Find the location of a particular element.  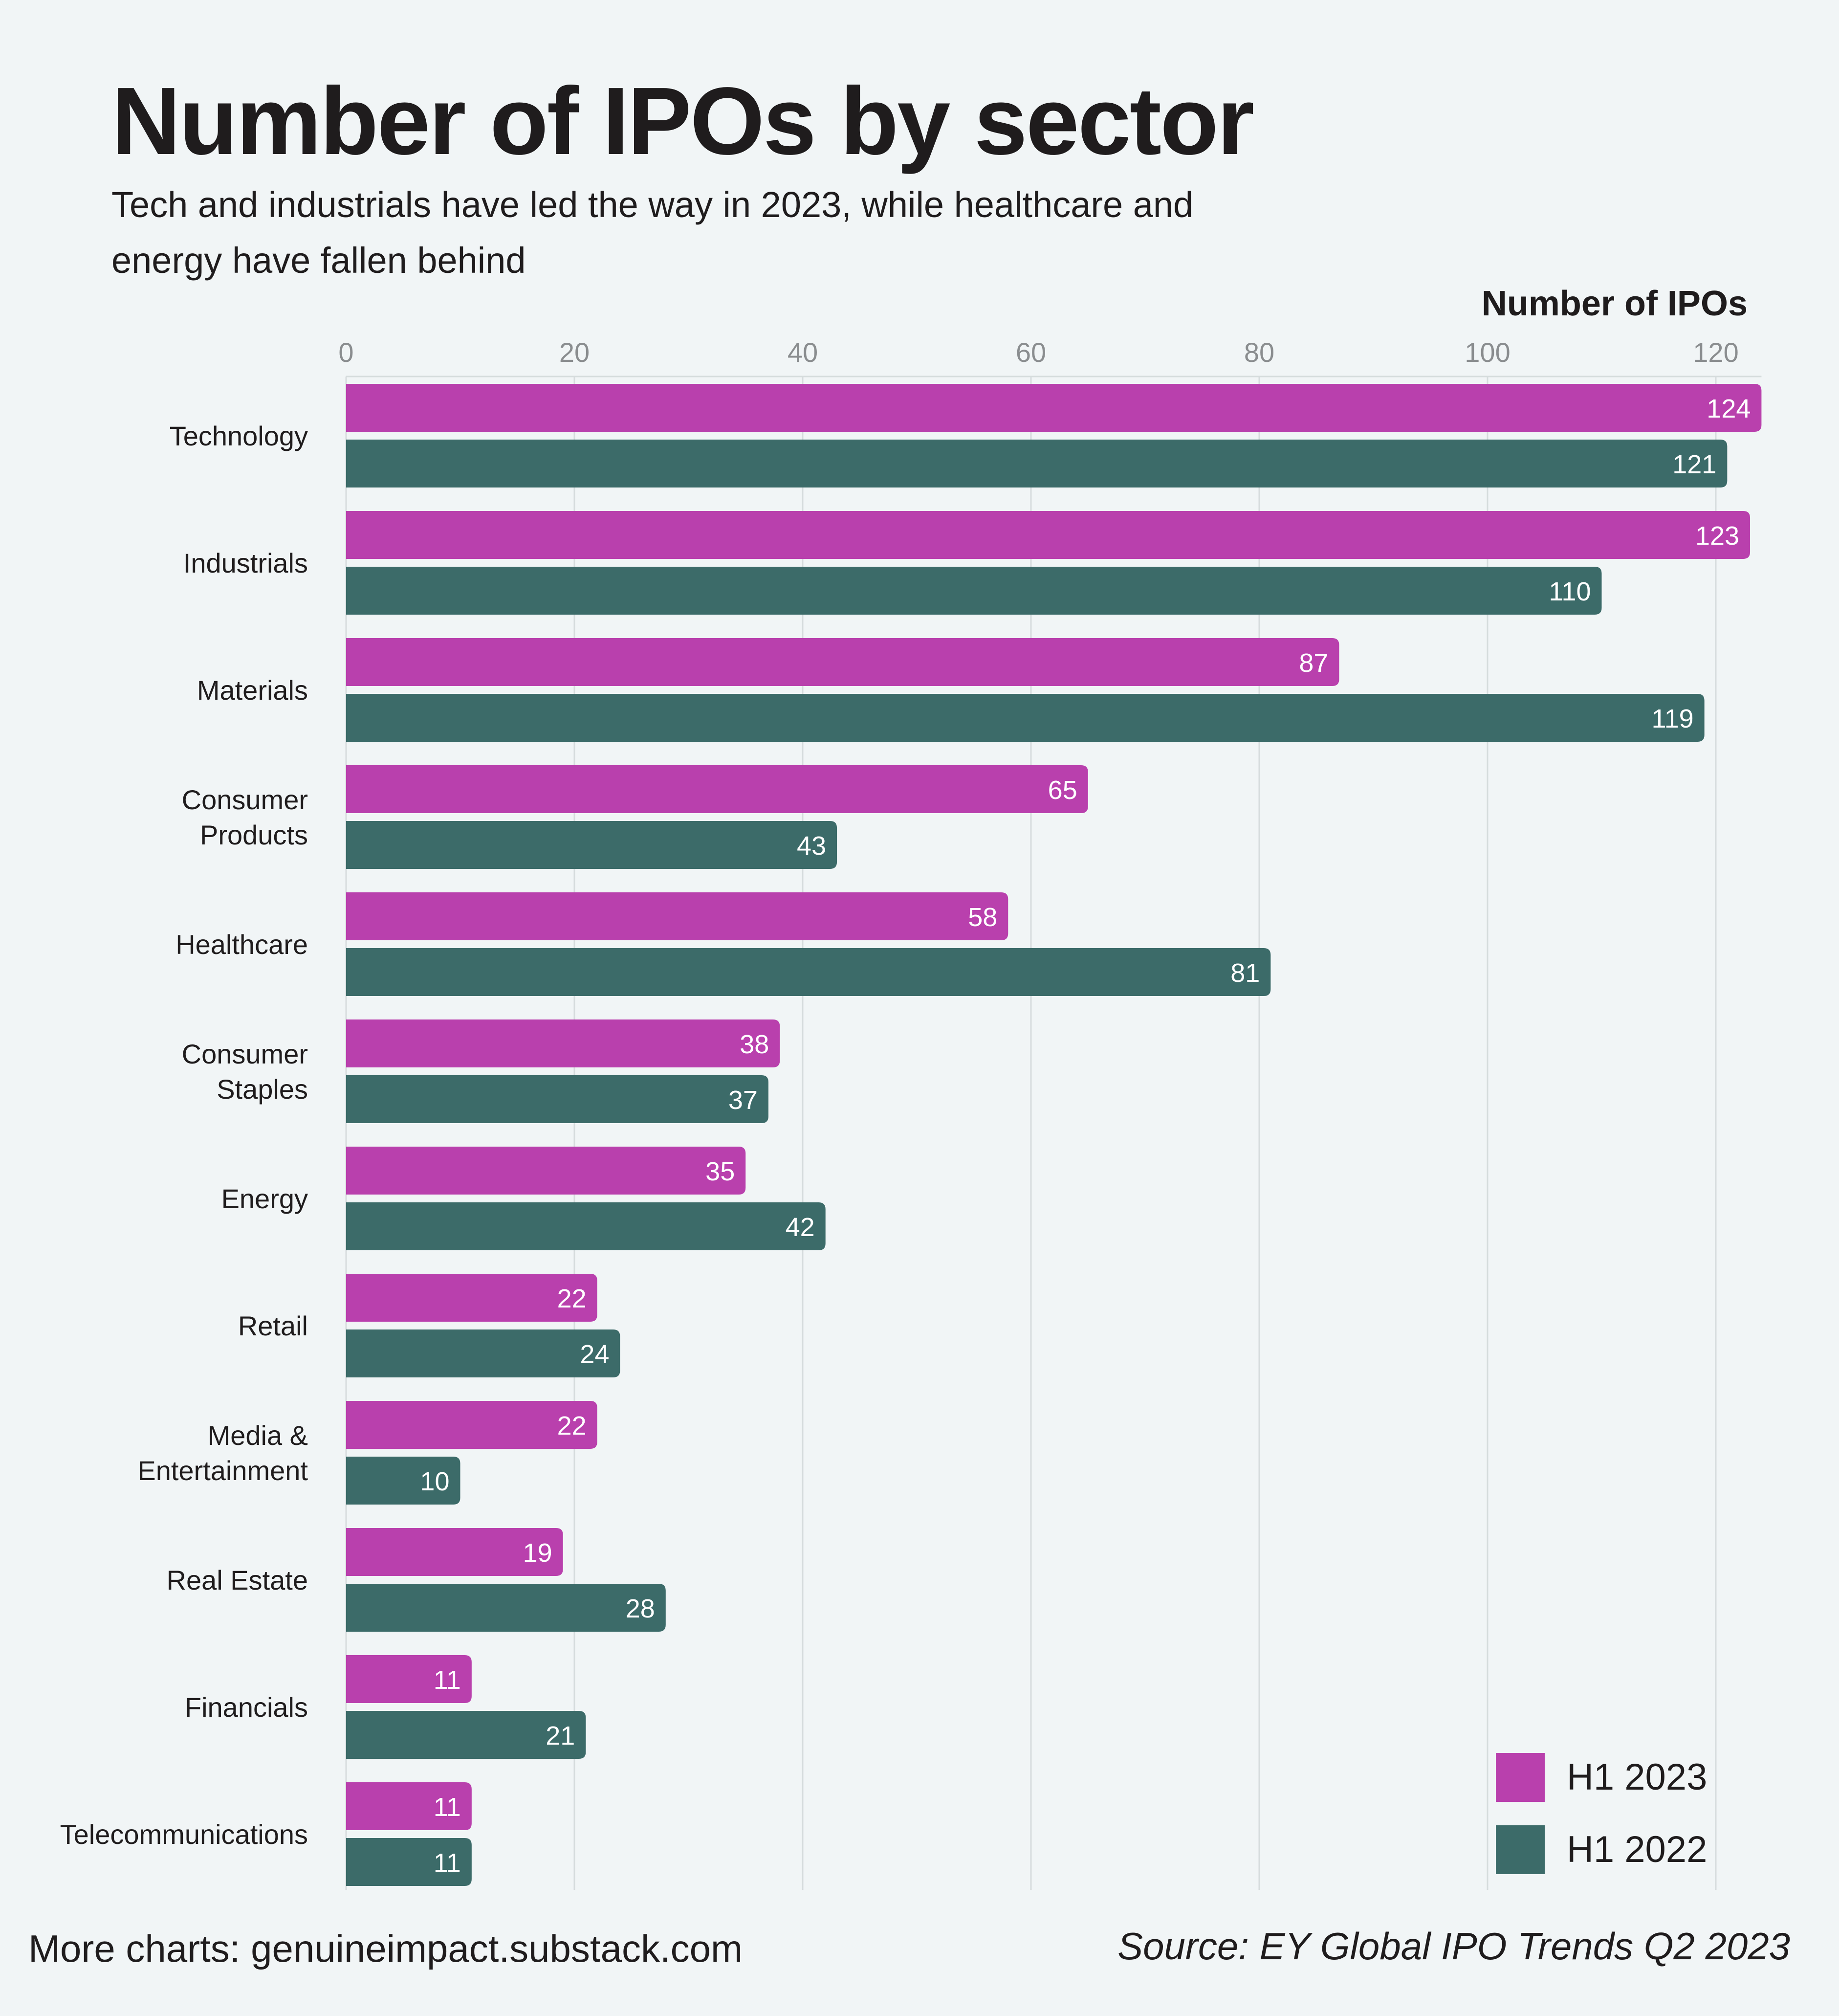

legend-label: H1 2023 is located at coordinates (1637, 1777).